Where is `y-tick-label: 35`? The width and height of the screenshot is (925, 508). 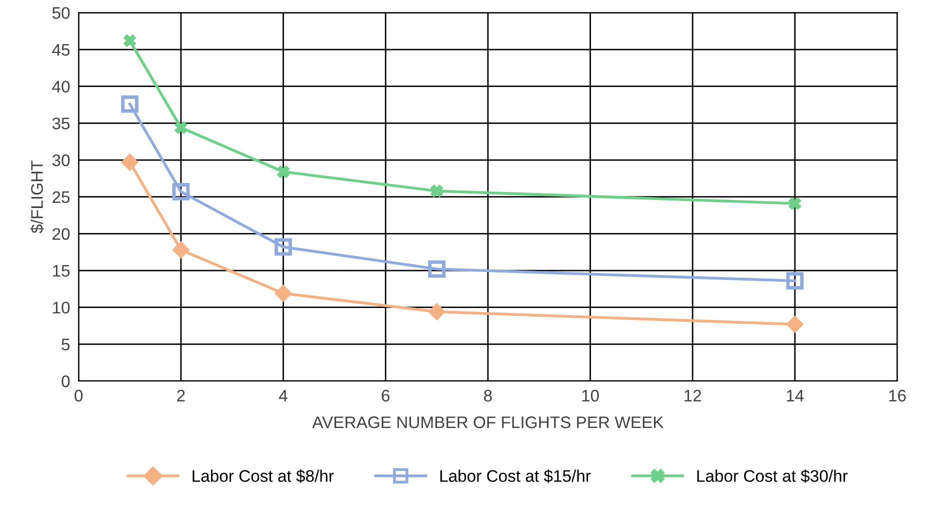 y-tick-label: 35 is located at coordinates (61, 124).